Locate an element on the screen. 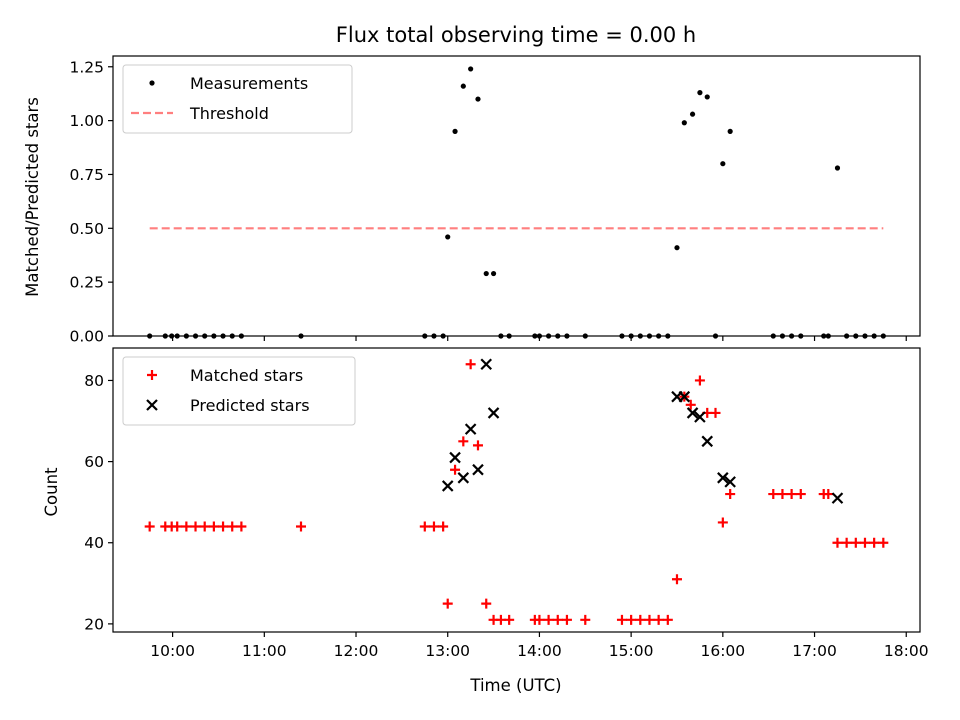  legend-measurement-swatch is located at coordinates (152, 83).